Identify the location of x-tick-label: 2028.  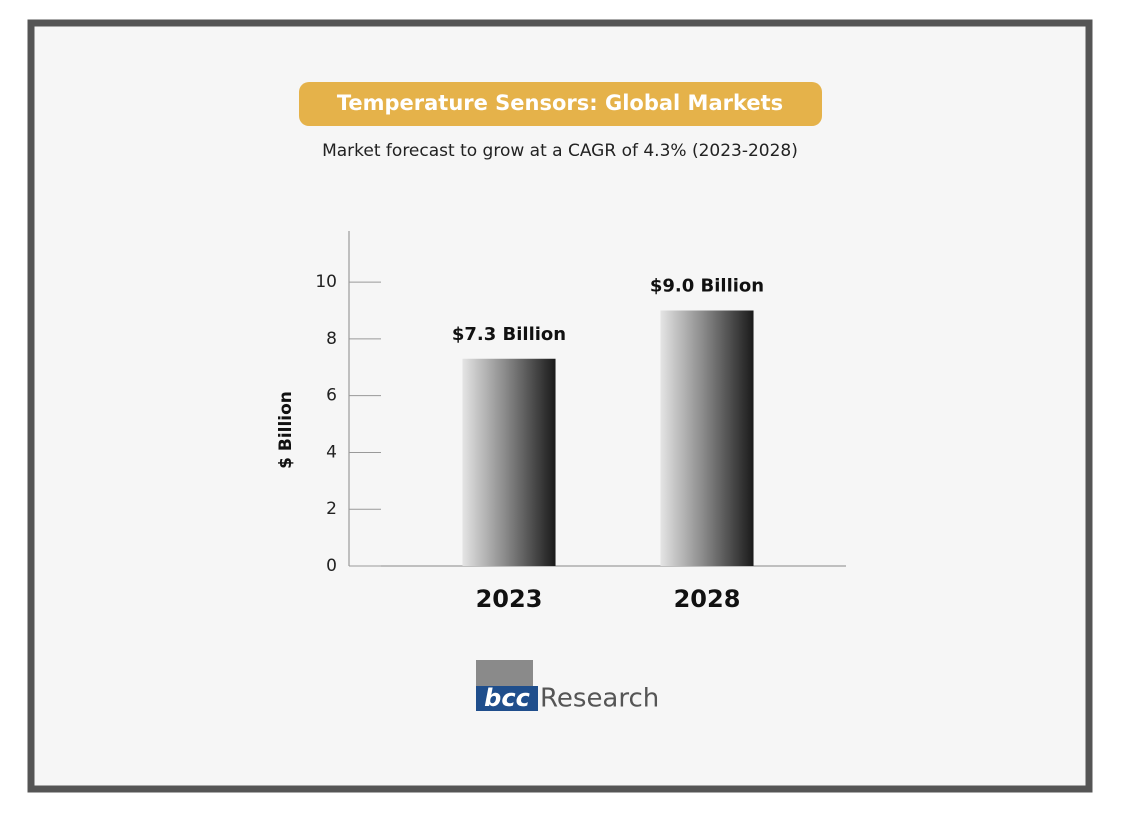
(707, 599).